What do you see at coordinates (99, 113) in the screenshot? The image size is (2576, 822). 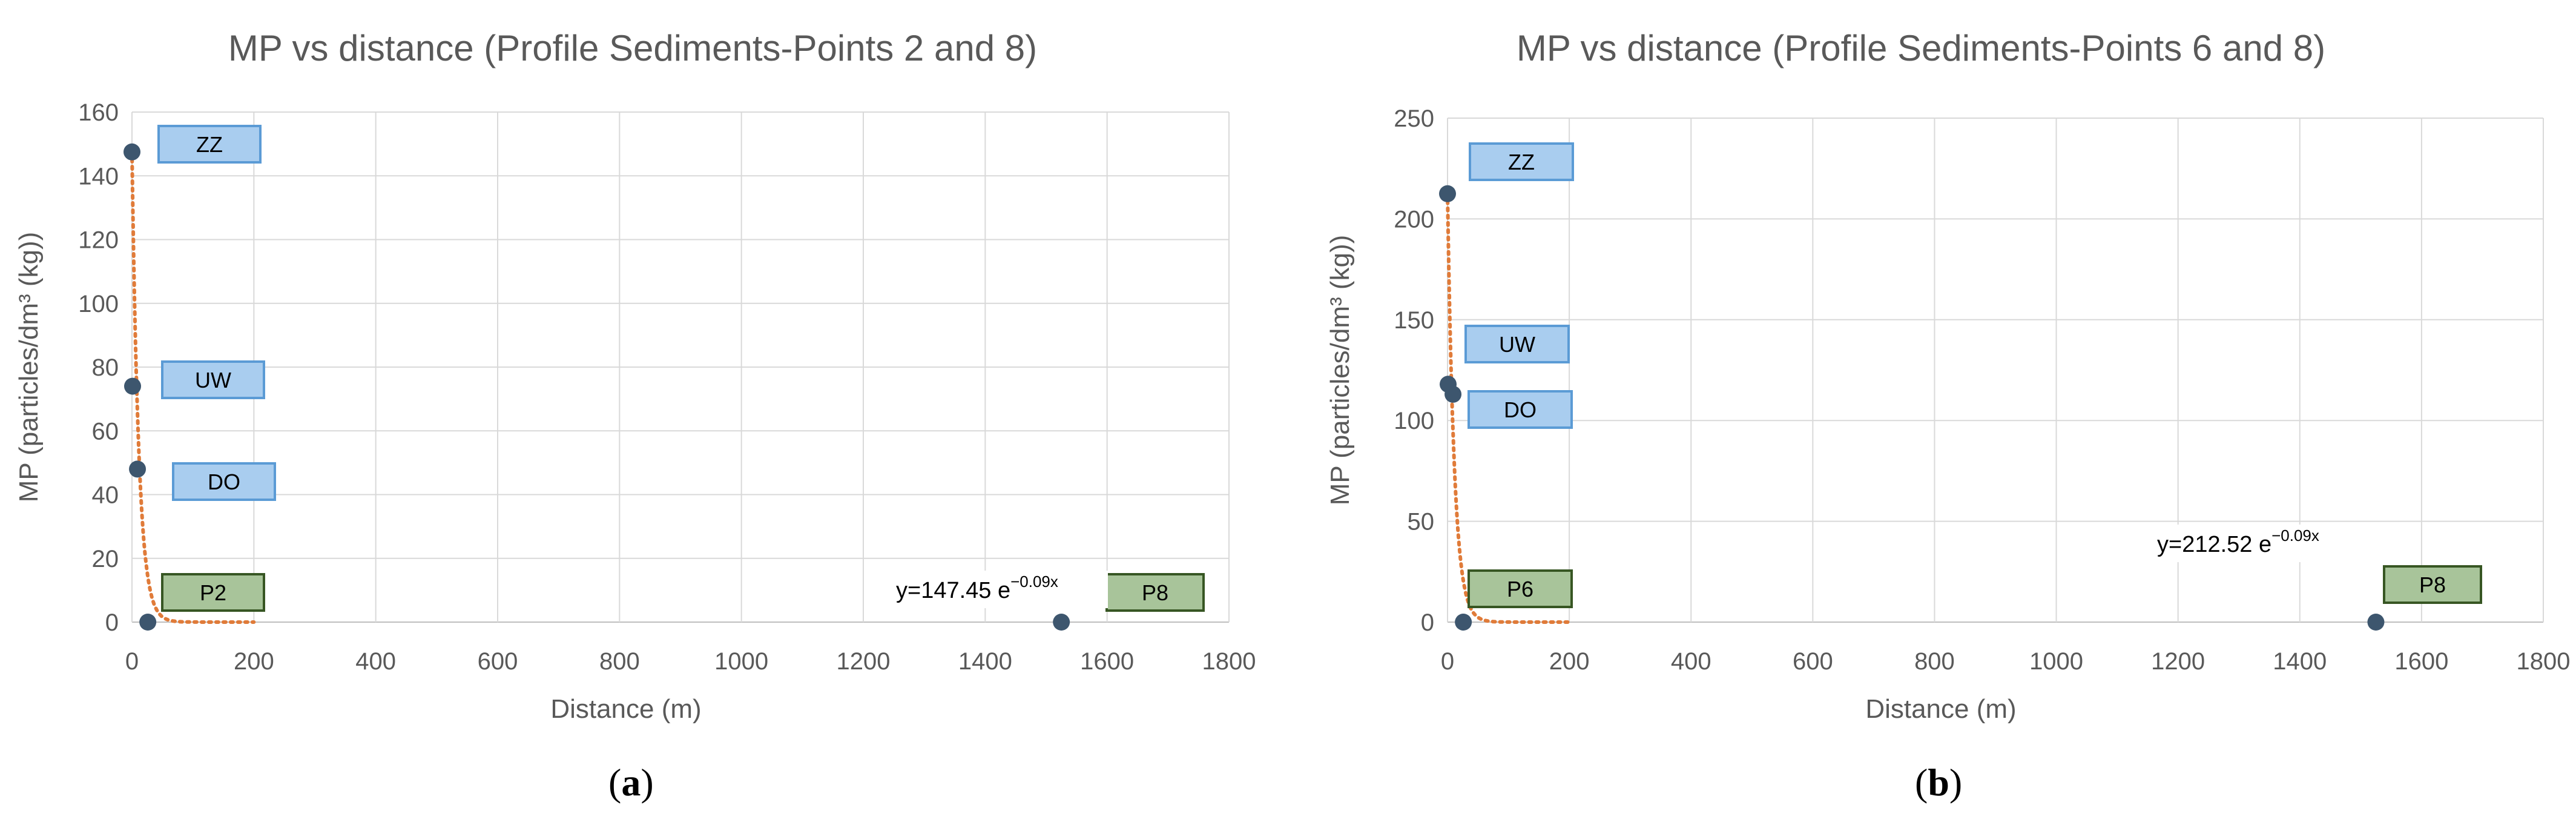 I see `y-tick-label: 160` at bounding box center [99, 113].